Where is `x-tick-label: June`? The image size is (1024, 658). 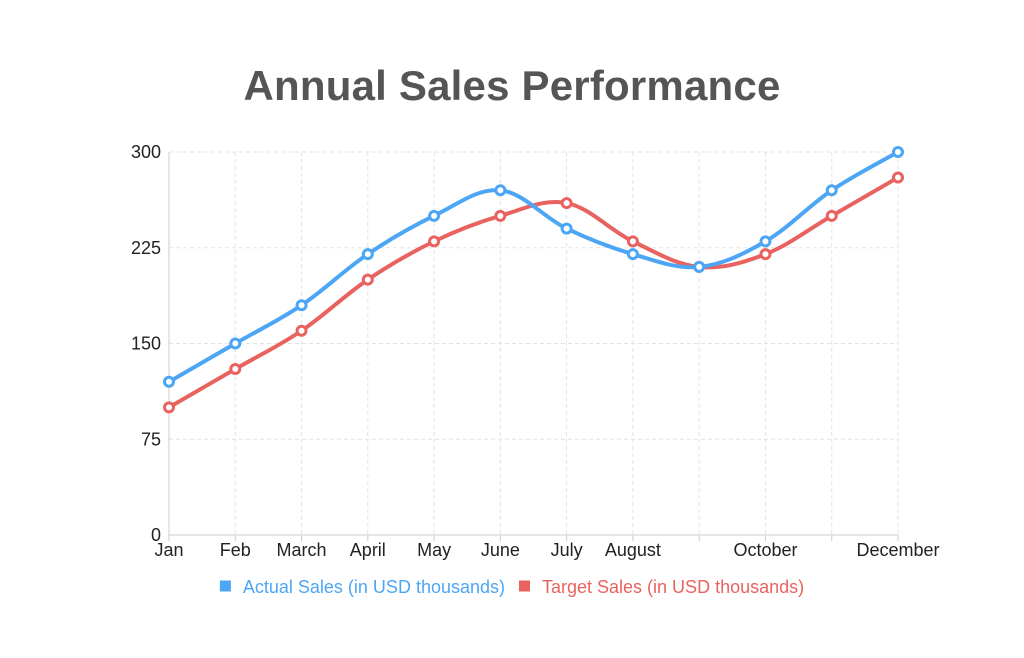 x-tick-label: June is located at coordinates (500, 550).